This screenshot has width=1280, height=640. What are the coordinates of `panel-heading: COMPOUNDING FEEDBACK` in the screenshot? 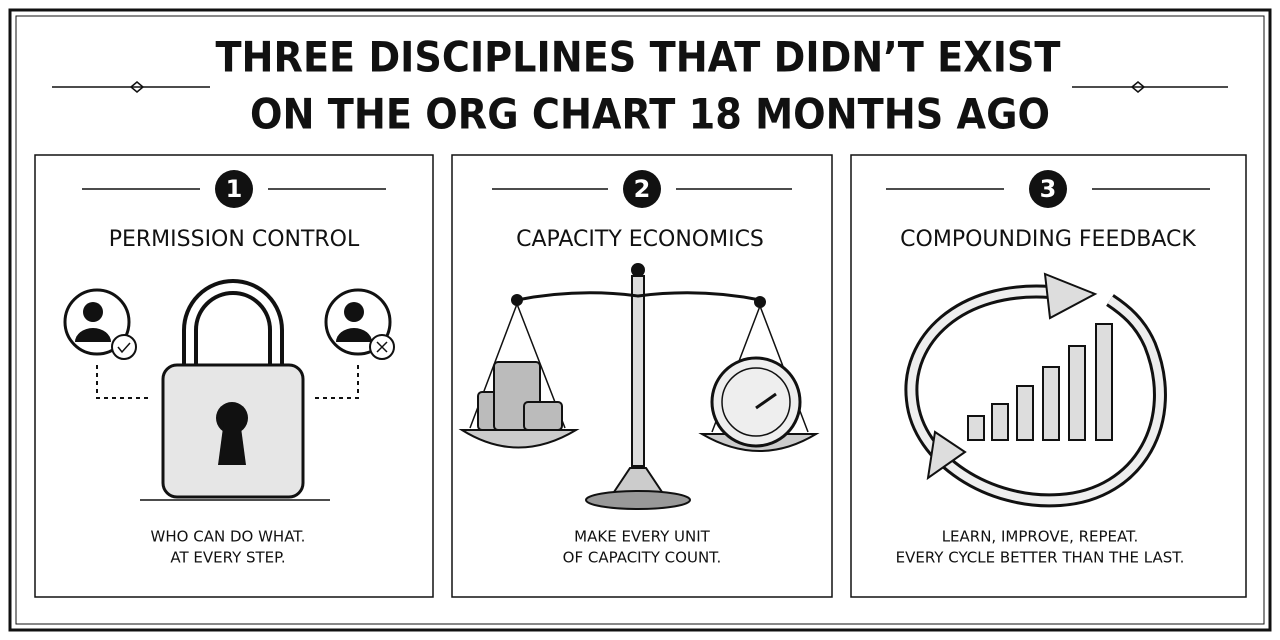 It's located at (1048, 239).